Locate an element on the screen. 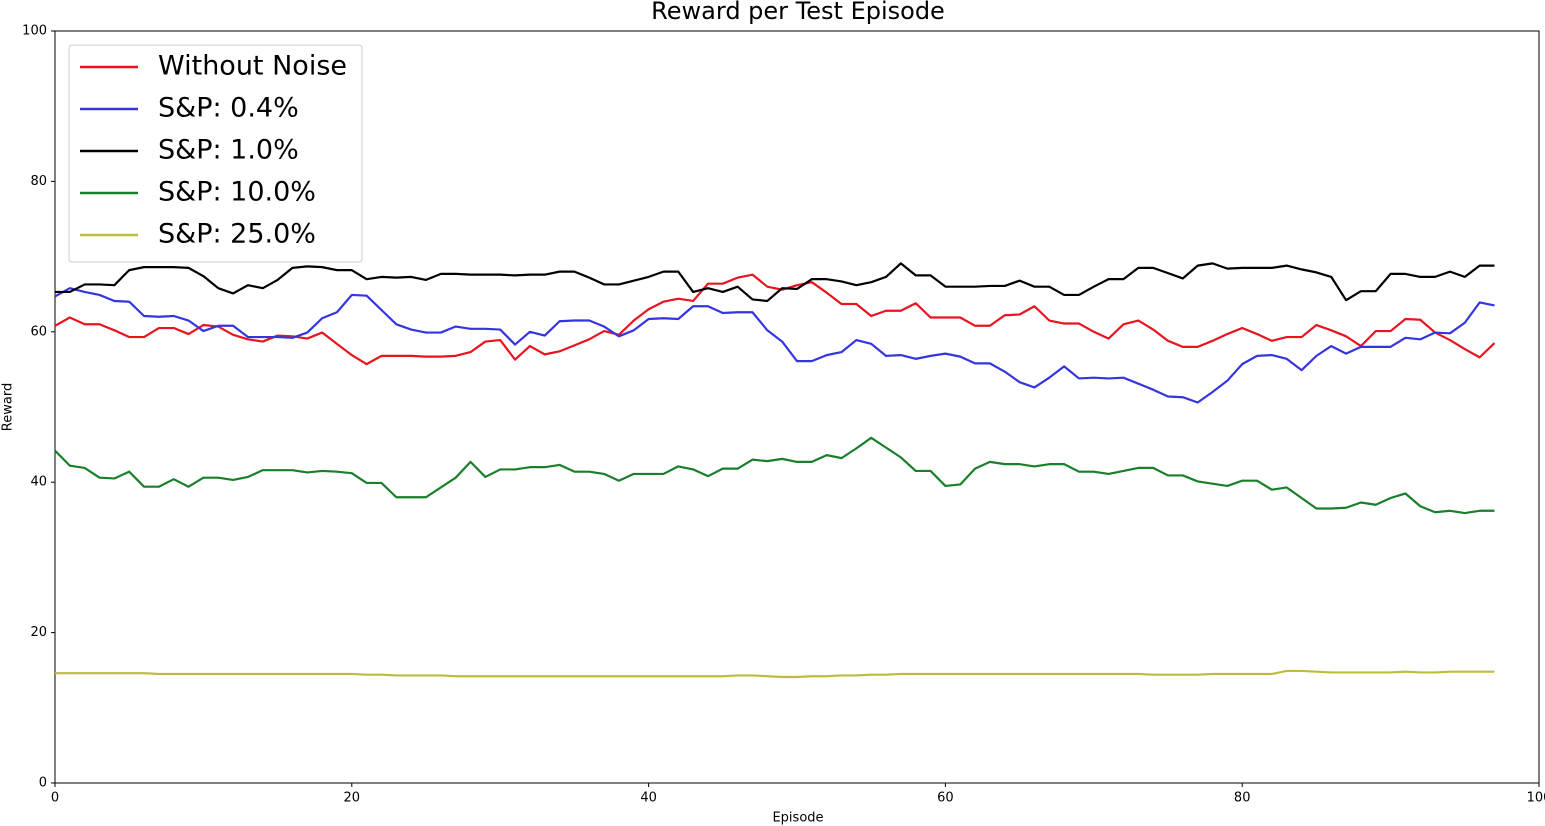 The height and width of the screenshot is (826, 1545). x-tick-label: 0 is located at coordinates (55, 798).